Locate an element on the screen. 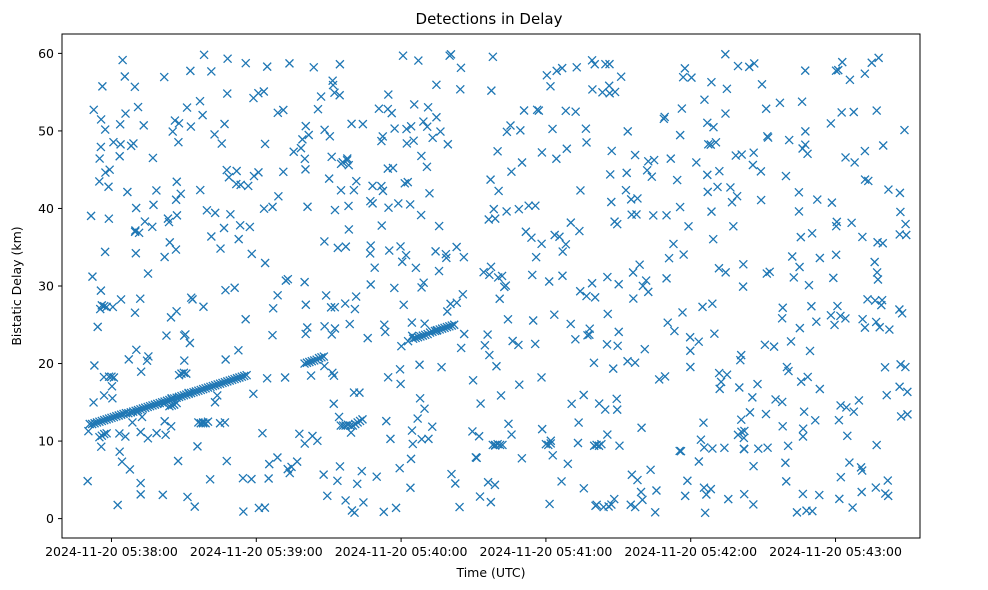 This screenshot has height=590, width=988. x-tick-label: 2024-11-20 05:42:00 is located at coordinates (690, 551).